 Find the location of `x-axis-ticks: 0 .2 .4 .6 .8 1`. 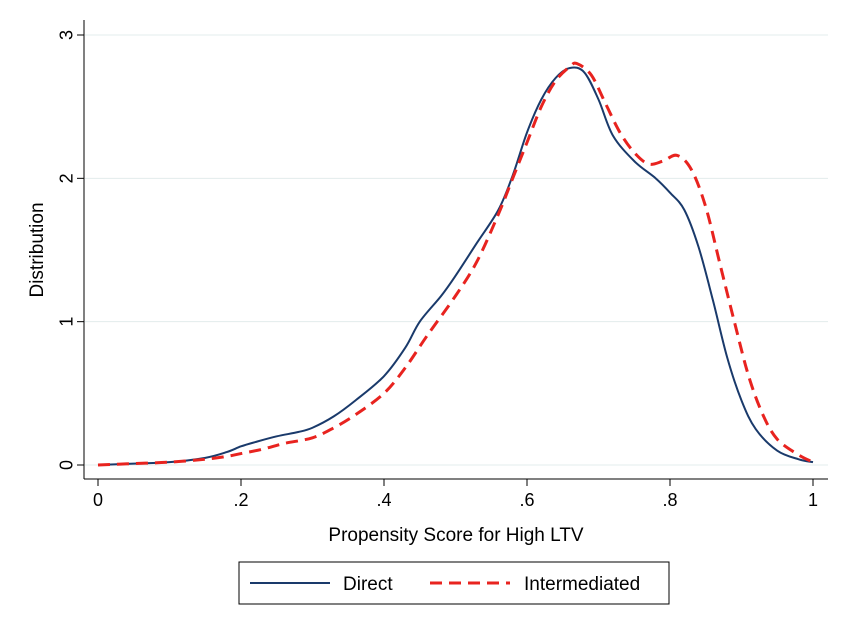

x-axis-ticks: 0 .2 .4 .6 .8 1 is located at coordinates (455, 494).